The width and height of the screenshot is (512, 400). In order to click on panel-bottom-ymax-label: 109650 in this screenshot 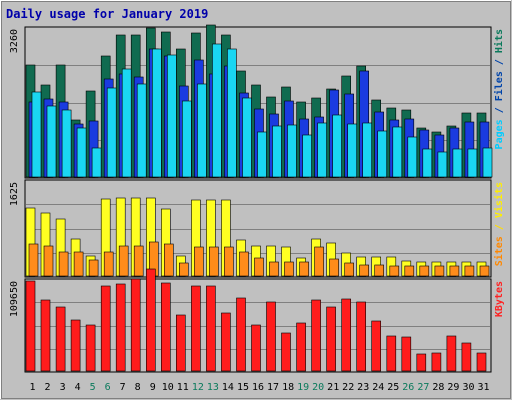, I will do `click(14, 299)`.